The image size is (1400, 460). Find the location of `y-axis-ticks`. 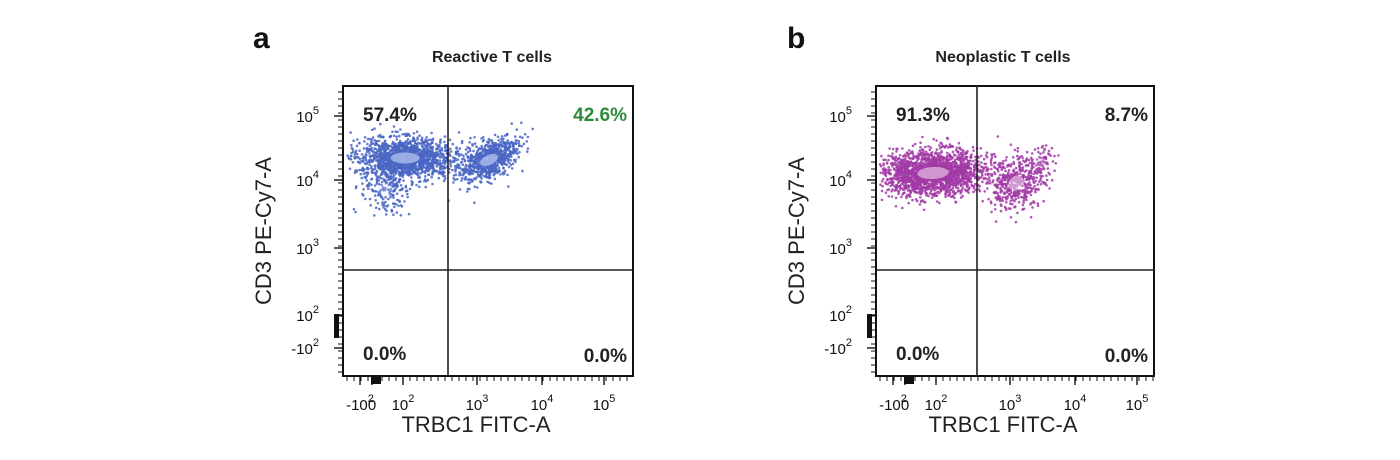

y-axis-ticks is located at coordinates (873, 232).